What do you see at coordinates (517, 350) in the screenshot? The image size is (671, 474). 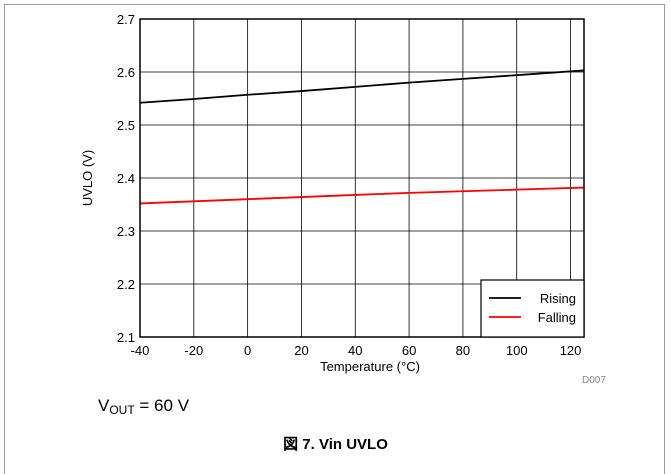 I see `x-tick-label: 100` at bounding box center [517, 350].